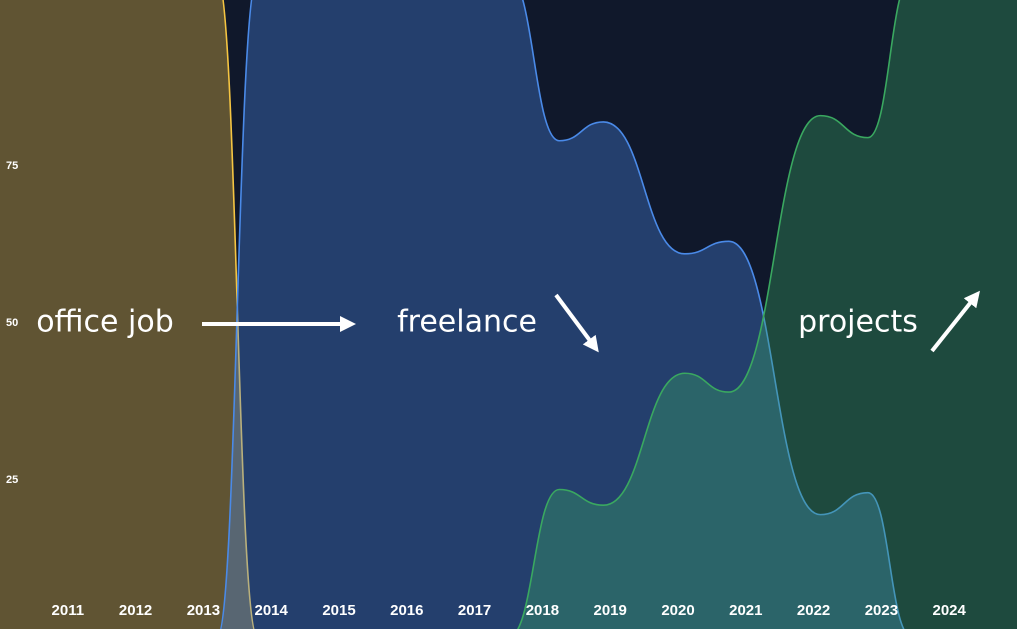  I want to click on x-tick-label: 2021, so click(745, 610).